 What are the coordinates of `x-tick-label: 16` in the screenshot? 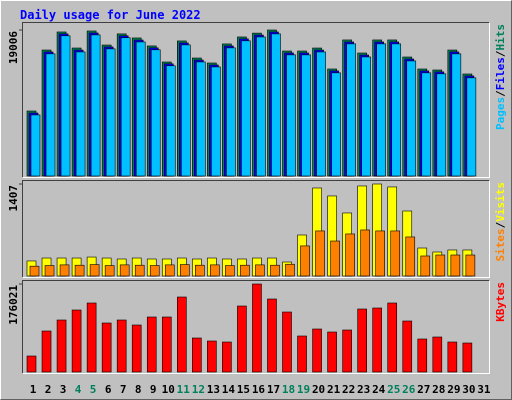 It's located at (259, 389).